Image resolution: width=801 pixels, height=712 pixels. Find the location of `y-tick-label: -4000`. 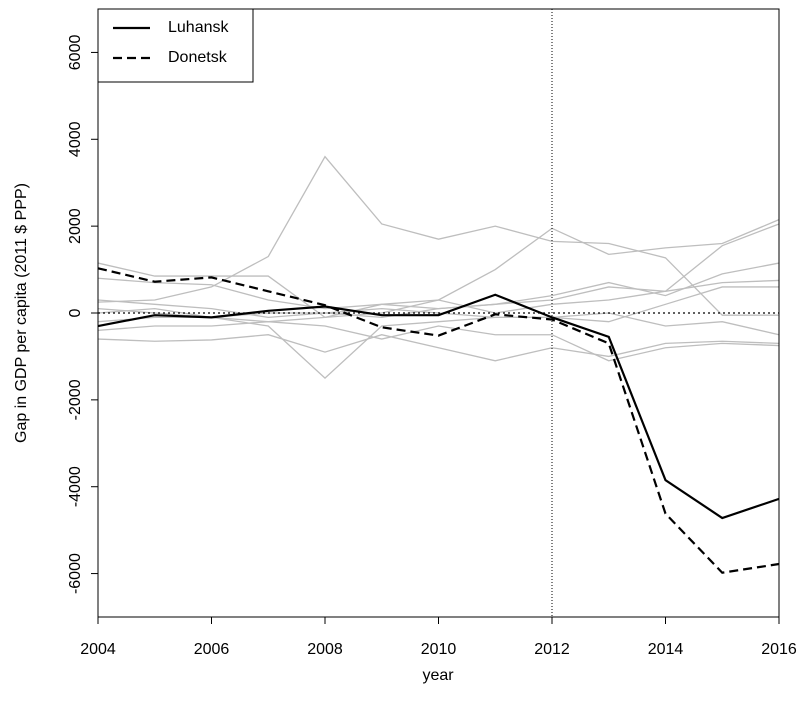

y-tick-label: -4000 is located at coordinates (75, 486).